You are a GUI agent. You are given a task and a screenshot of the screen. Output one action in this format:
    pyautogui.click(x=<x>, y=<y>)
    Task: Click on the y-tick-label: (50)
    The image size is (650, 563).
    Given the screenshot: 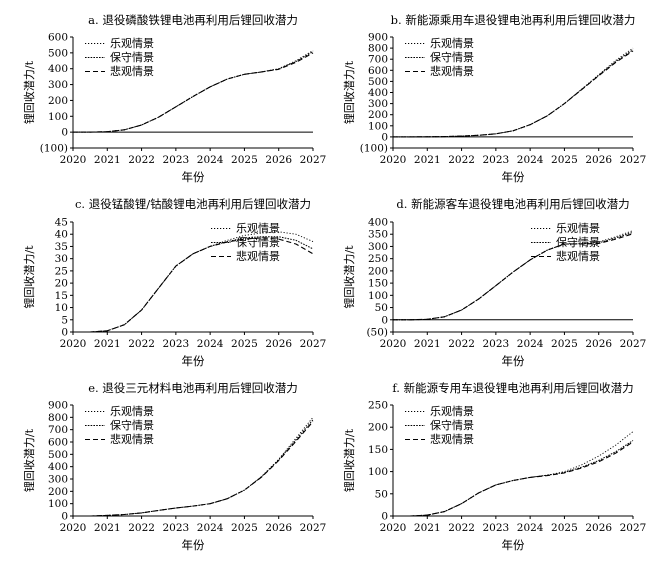 What is the action you would take?
    pyautogui.click(x=377, y=333)
    